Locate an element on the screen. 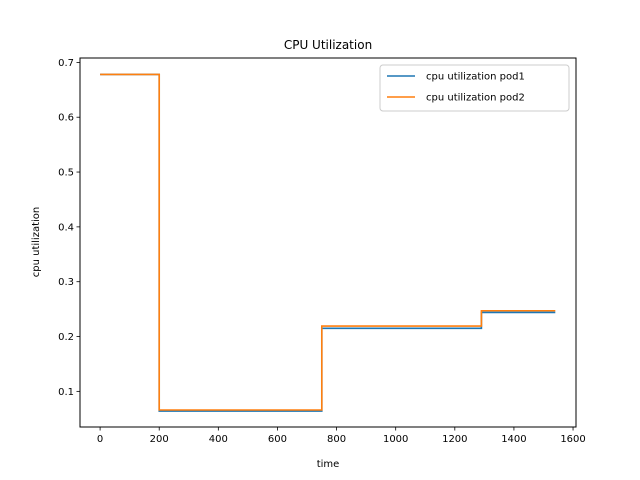 The width and height of the screenshot is (640, 480). x-tick-label: 800 is located at coordinates (336, 439).